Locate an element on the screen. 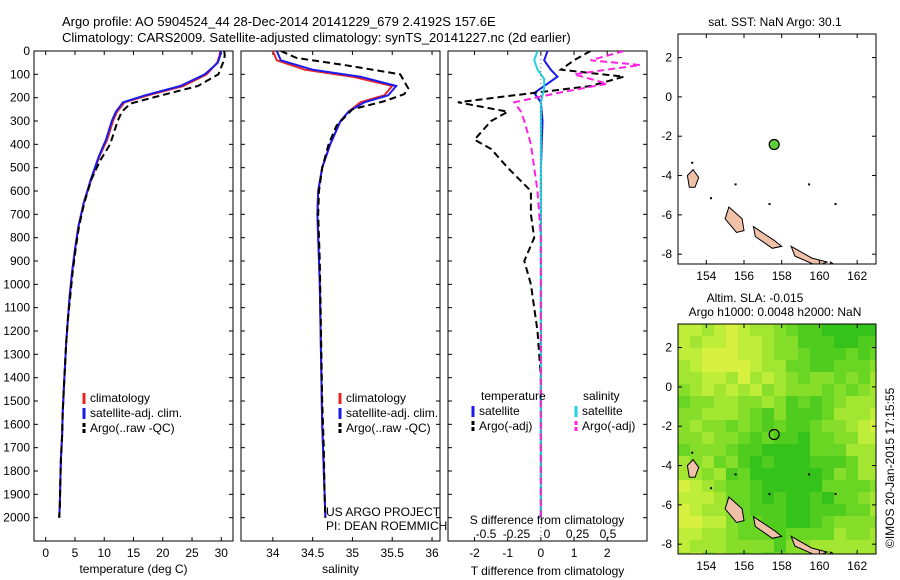  x-tick-label: 35 is located at coordinates (353, 553).